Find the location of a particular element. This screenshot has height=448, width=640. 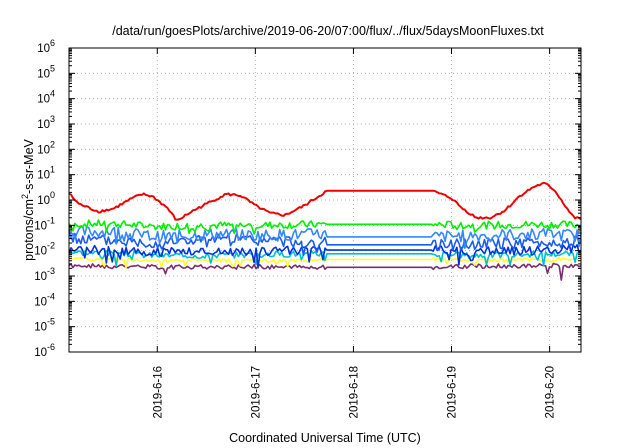

x-tick-label: 2019-6-17 is located at coordinates (256, 392).